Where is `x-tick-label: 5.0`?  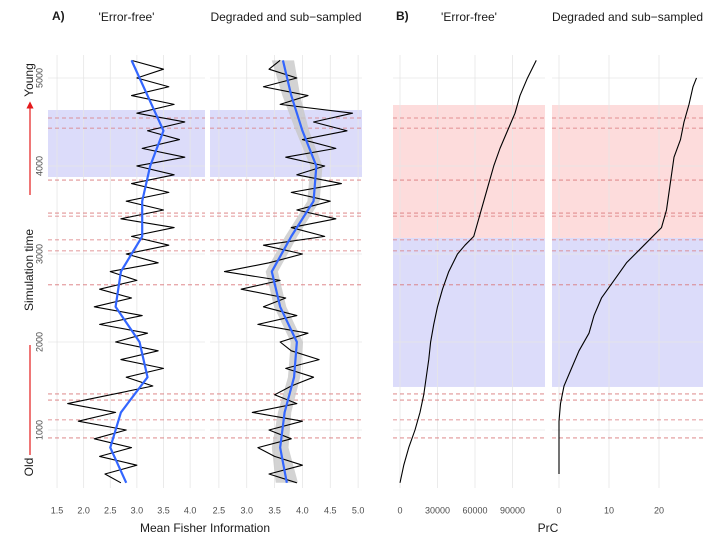 x-tick-label: 5.0 is located at coordinates (358, 510).